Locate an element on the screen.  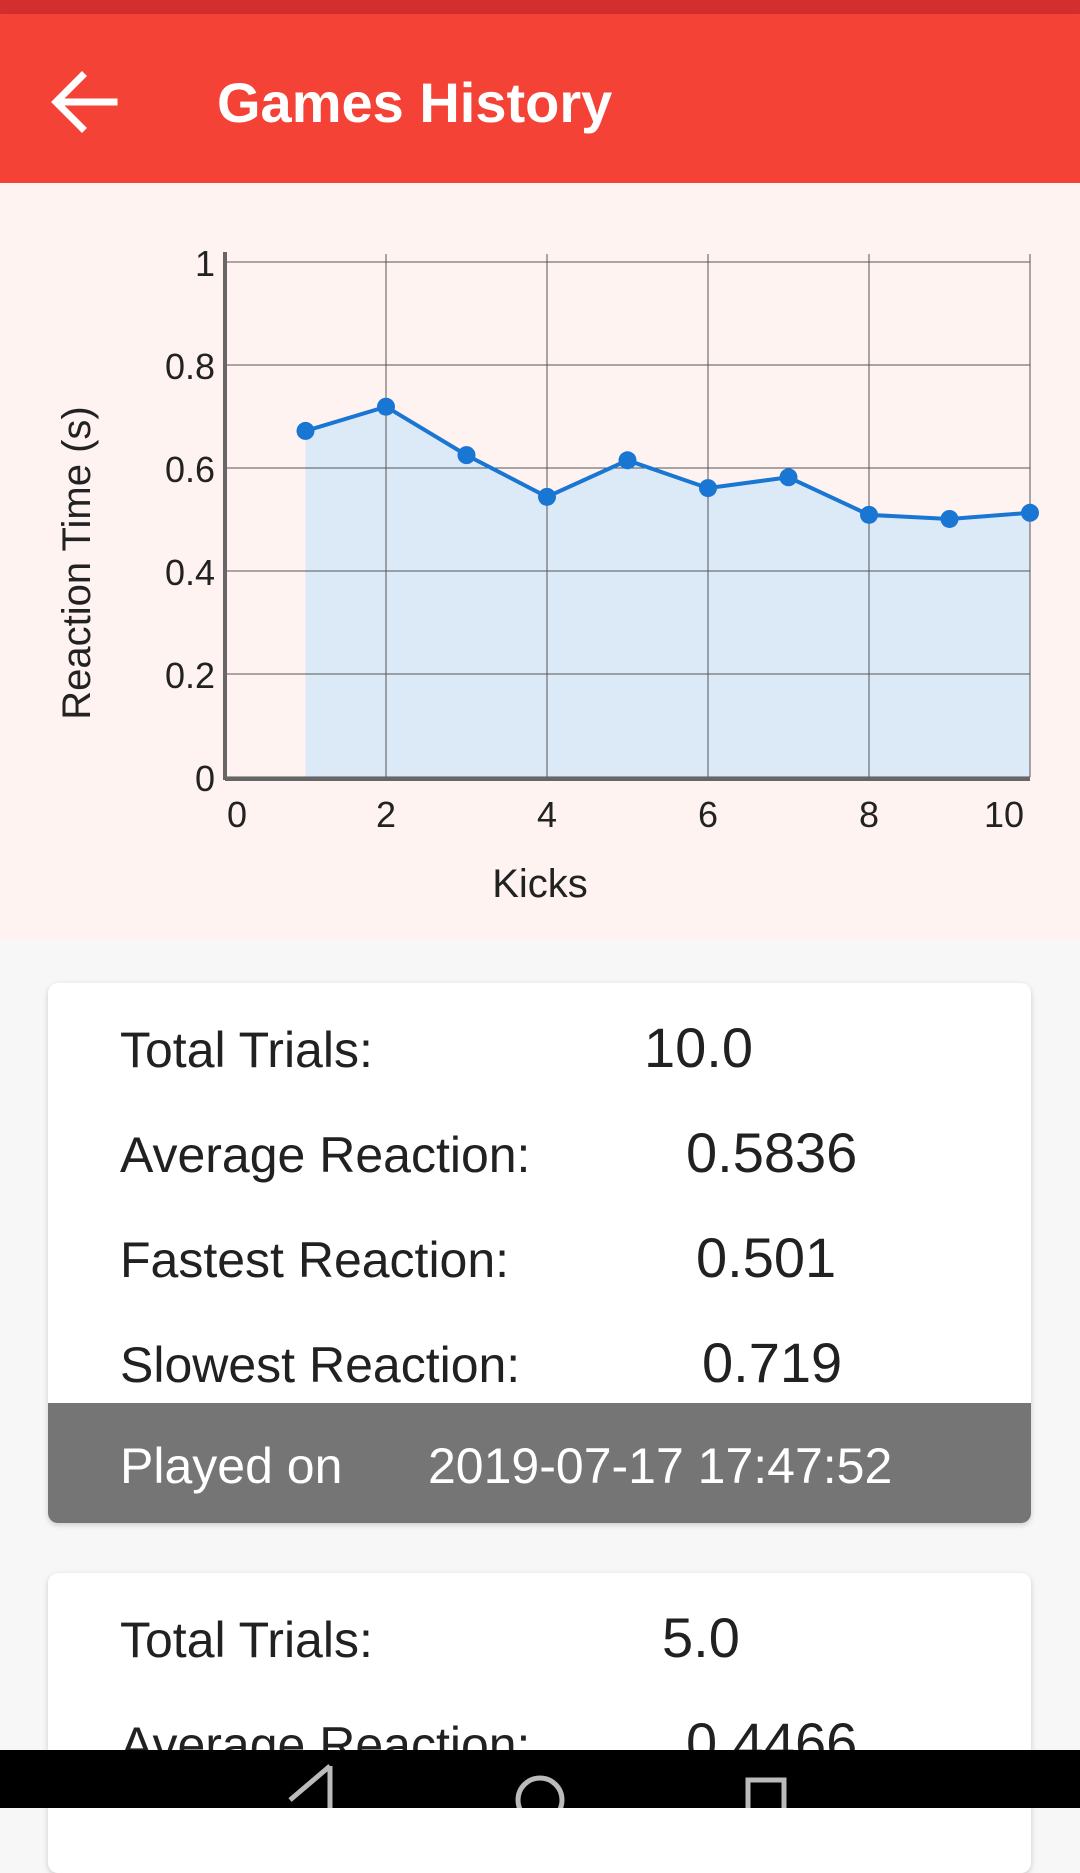
value-average-reaction: 0.5836 is located at coordinates (772, 1152).